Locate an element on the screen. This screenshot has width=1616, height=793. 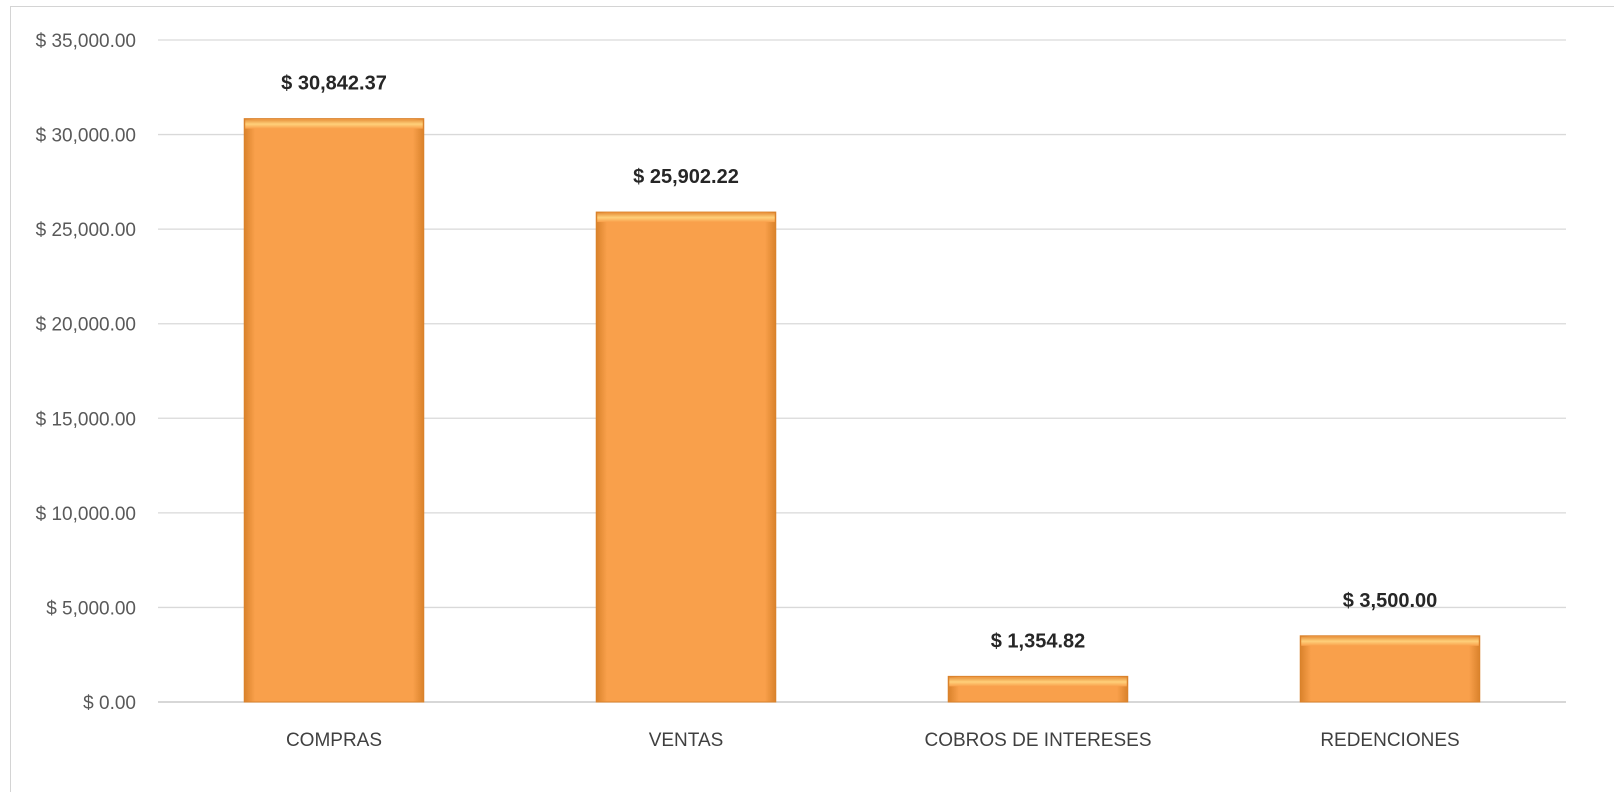
y-tick-label: $ 5,000.00 is located at coordinates (91, 608).